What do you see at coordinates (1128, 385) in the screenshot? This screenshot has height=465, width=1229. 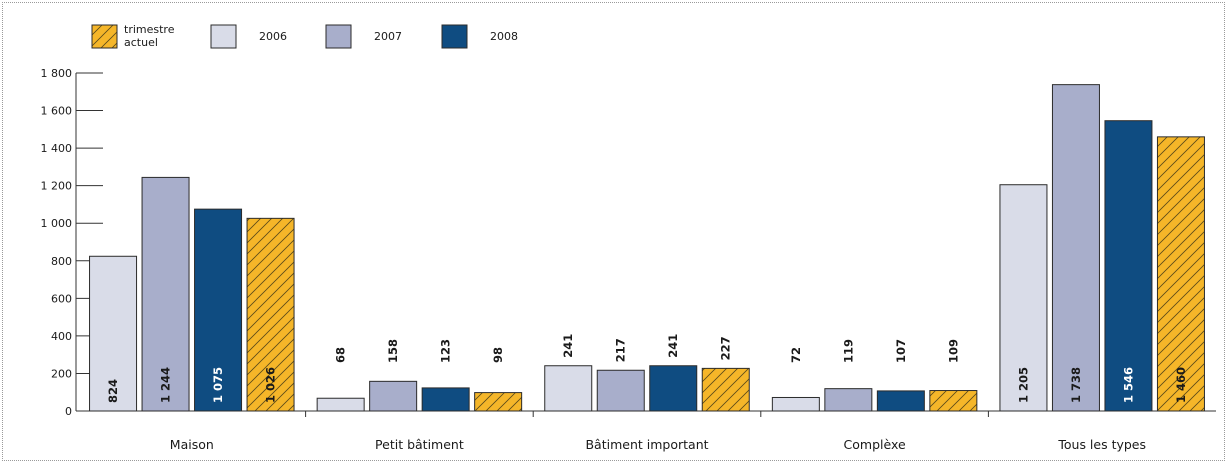 I see `value-label: 1 546` at bounding box center [1128, 385].